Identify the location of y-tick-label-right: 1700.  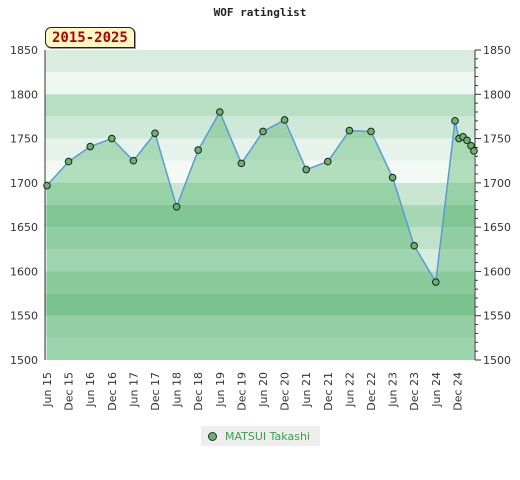
(497, 183).